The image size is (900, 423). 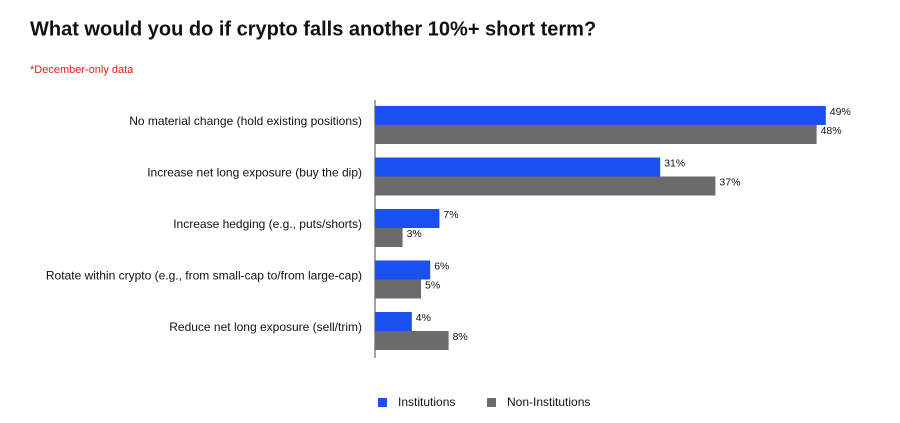 I want to click on value-label: 5%, so click(x=432, y=285).